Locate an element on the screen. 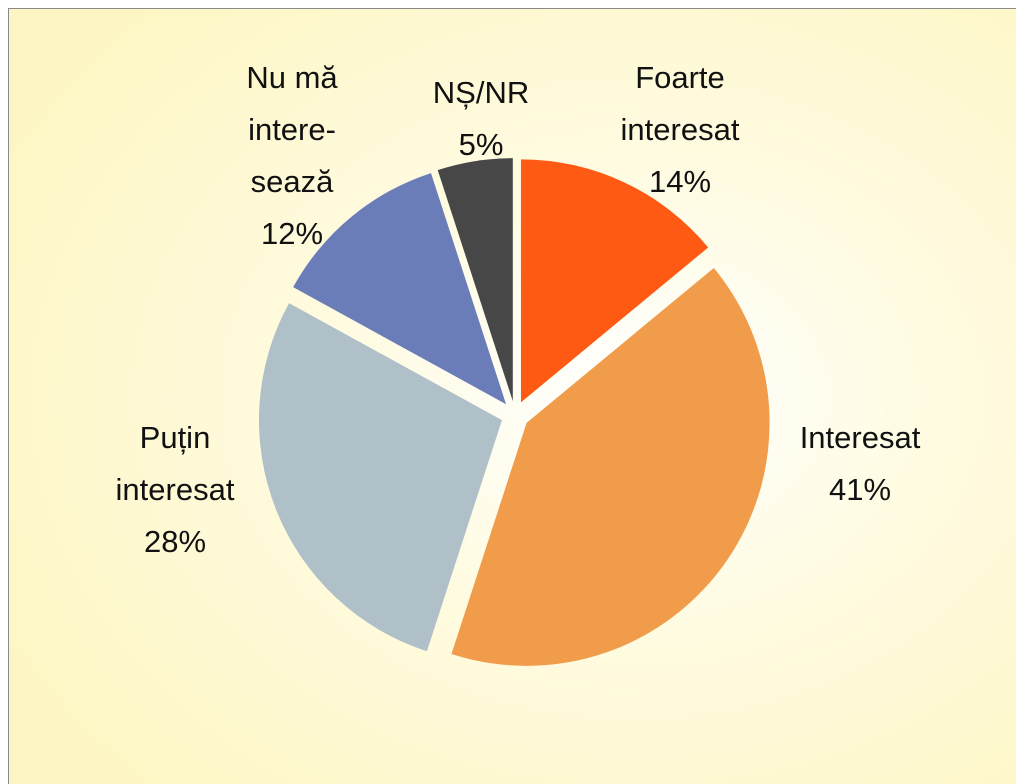 This screenshot has height=784, width=1016. slice-value-label: 41% is located at coordinates (860, 489).